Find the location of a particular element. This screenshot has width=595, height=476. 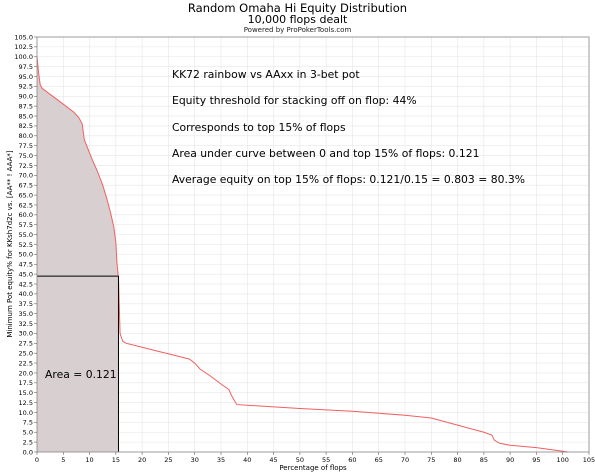

y-tick: 95.0 is located at coordinates (28, 77).